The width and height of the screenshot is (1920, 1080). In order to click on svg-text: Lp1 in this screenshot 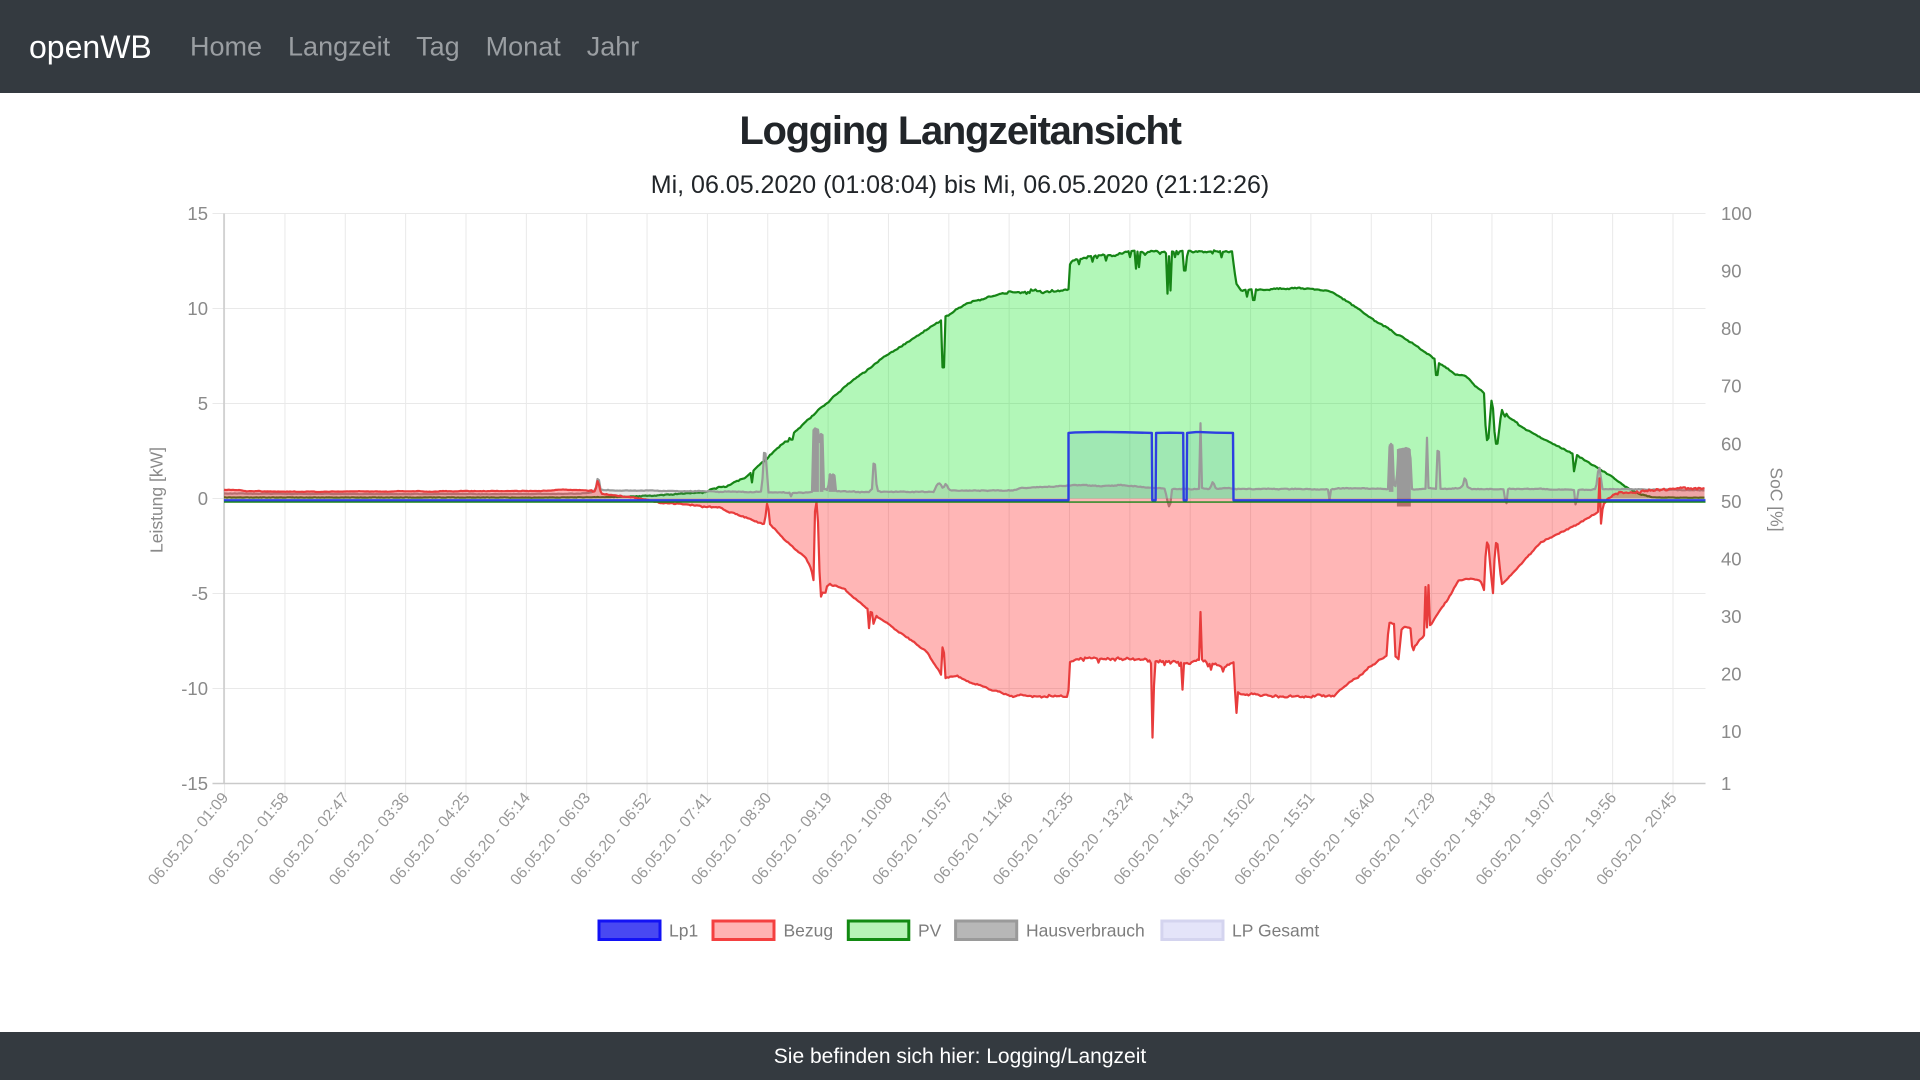, I will do `click(683, 931)`.